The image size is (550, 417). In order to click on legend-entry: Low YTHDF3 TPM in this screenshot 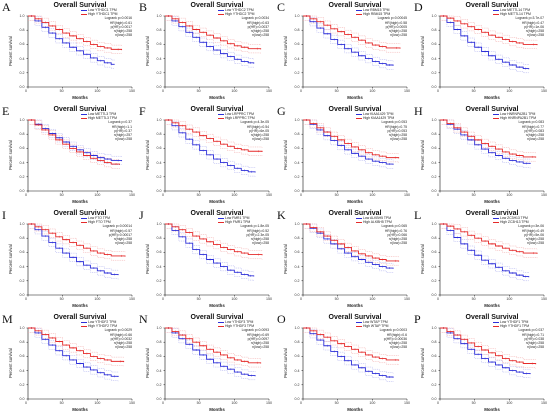, I will do `click(244, 322)`.